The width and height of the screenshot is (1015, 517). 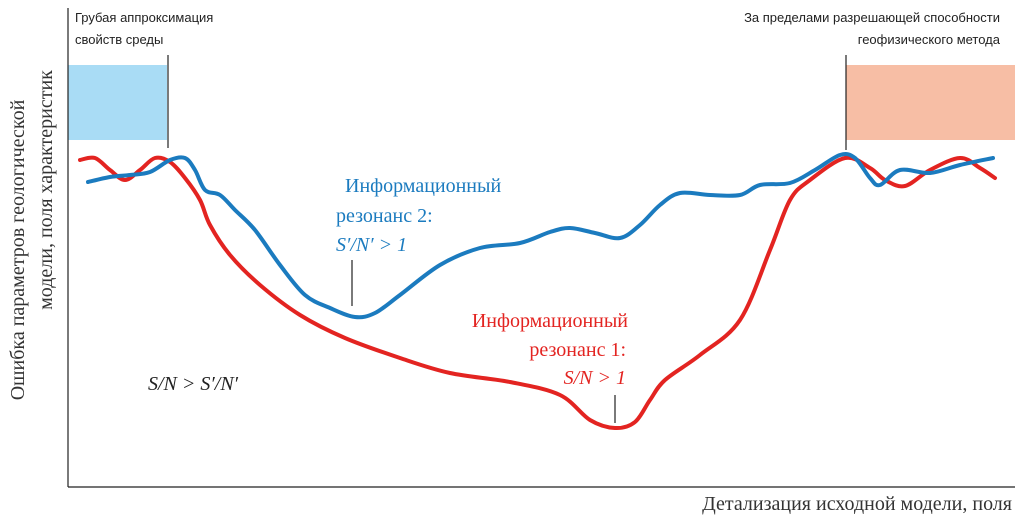 What do you see at coordinates (872, 17) in the screenshot?
I see `annotation: За пределами разрешающей способности` at bounding box center [872, 17].